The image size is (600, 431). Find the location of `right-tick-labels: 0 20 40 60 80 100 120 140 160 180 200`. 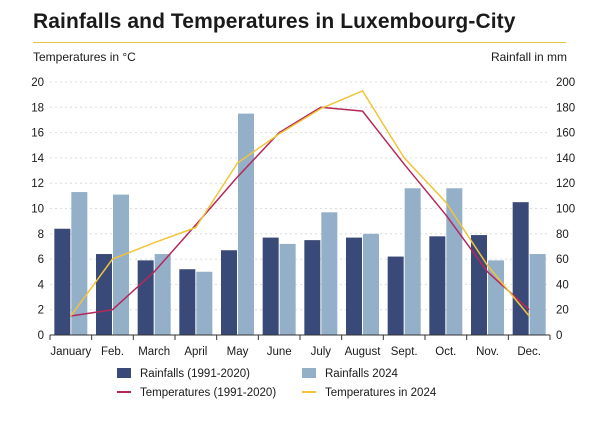

right-tick-labels: 0 20 40 60 80 100 120 140 160 180 200 is located at coordinates (565, 209).